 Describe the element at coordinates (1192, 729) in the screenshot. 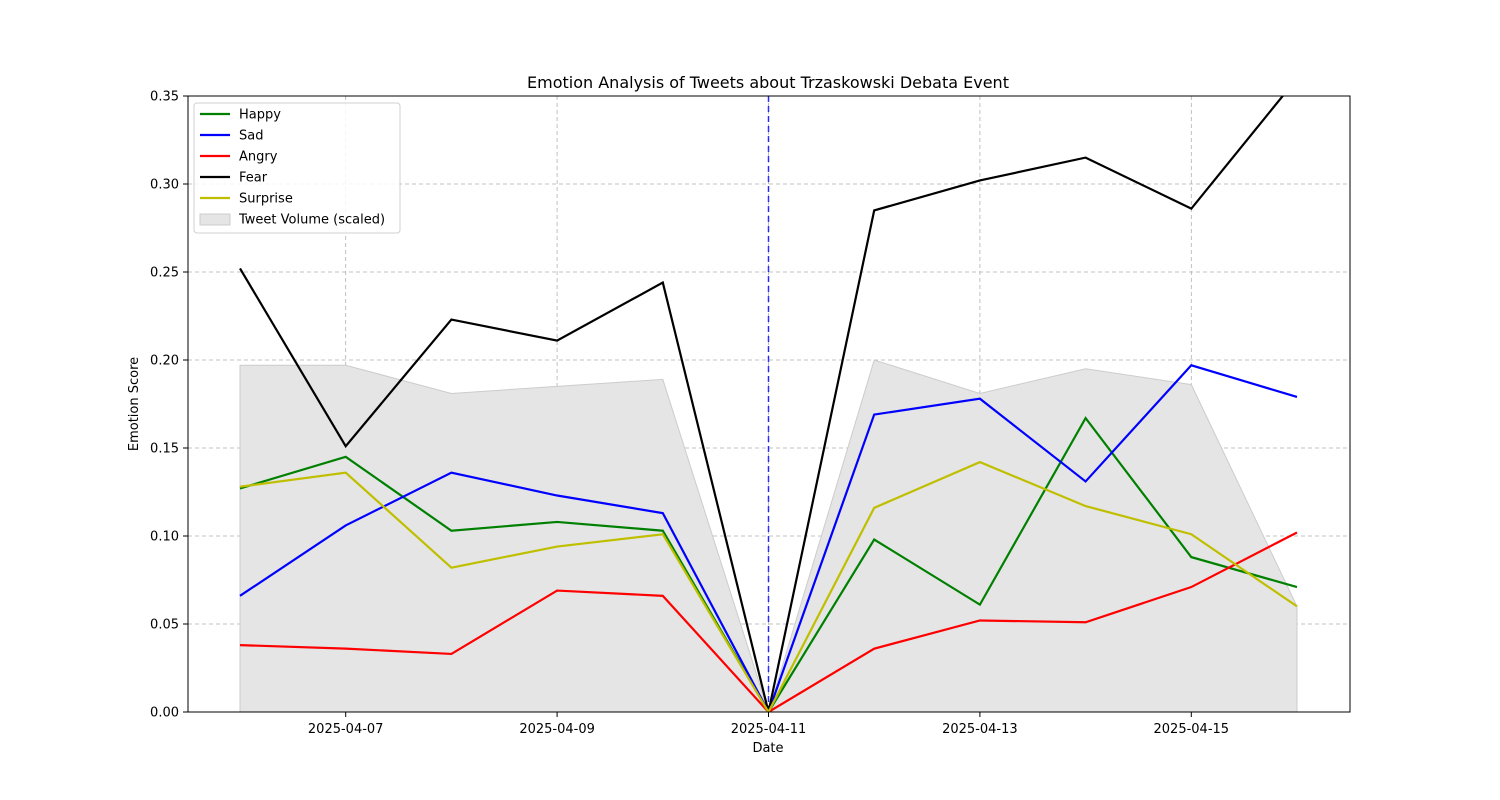

I see `x-tick-label: 2025-04-15` at that location.